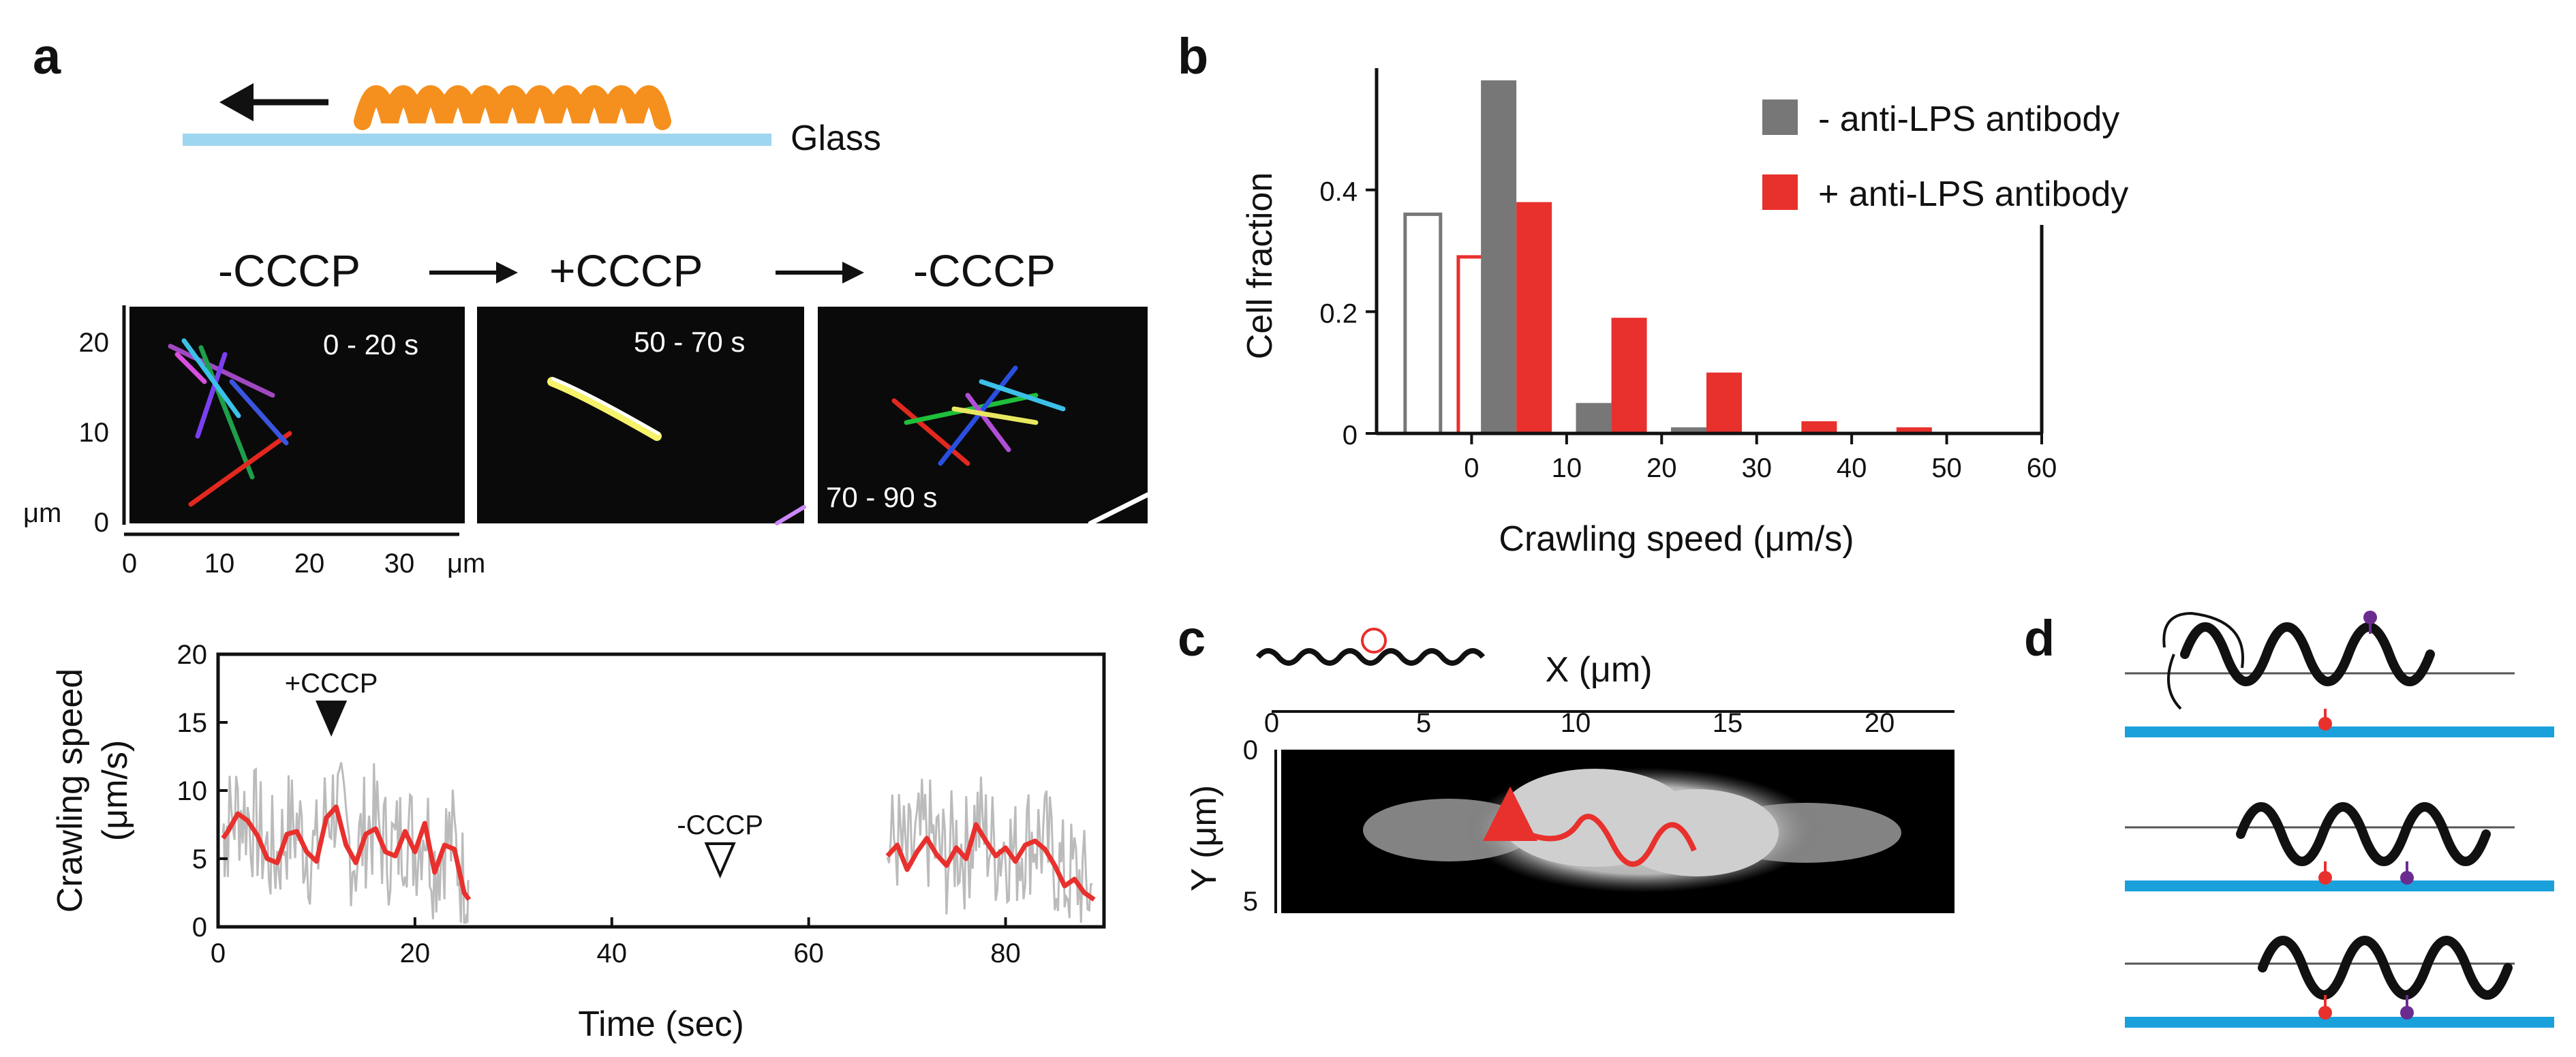  I want to click on panel-c-x-tick: 20, so click(1880, 723).